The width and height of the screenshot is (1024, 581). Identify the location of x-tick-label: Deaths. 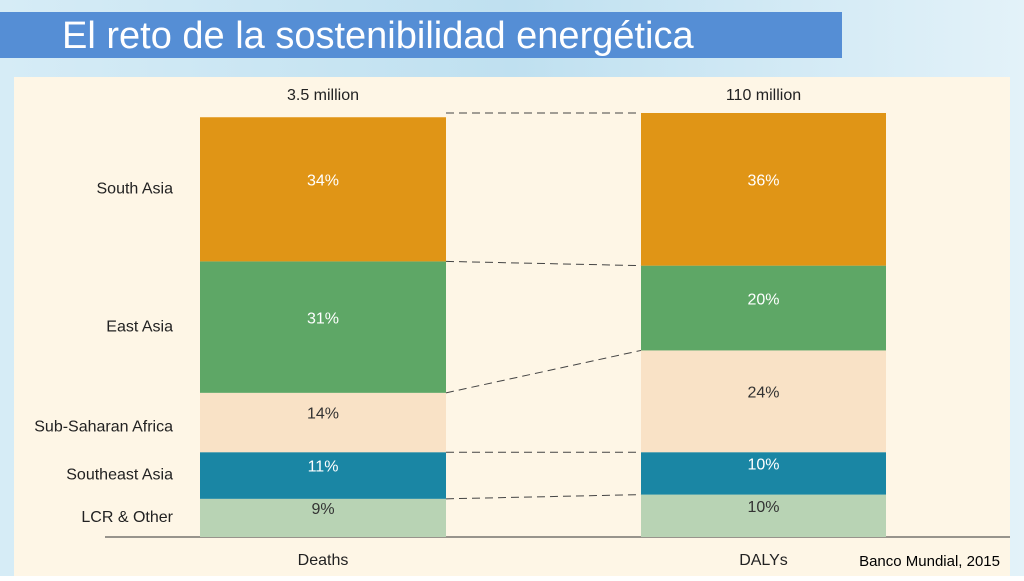
(323, 560).